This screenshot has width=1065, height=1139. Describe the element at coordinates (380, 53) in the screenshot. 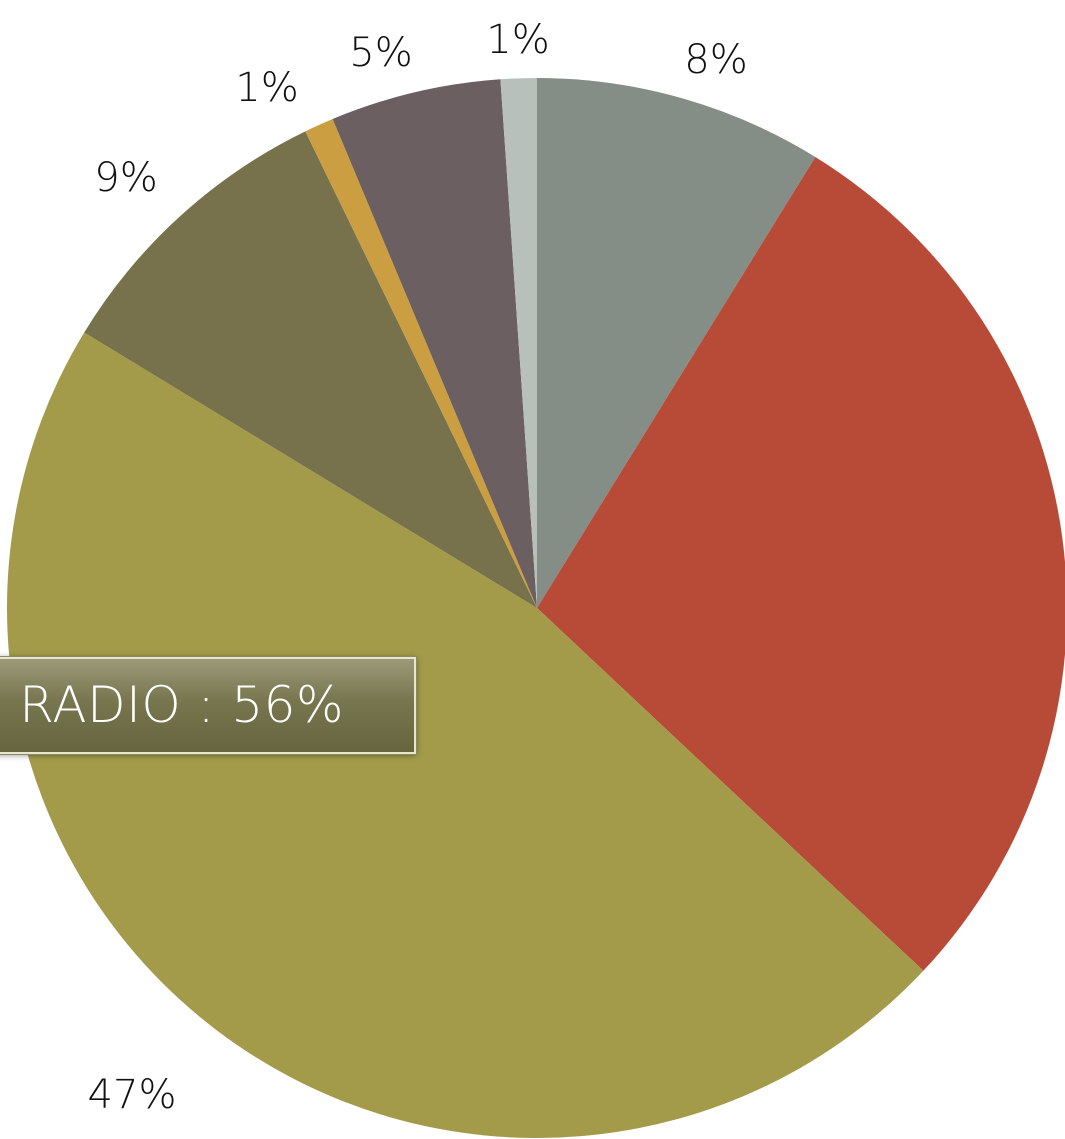

I see `slice-label: 5%` at that location.